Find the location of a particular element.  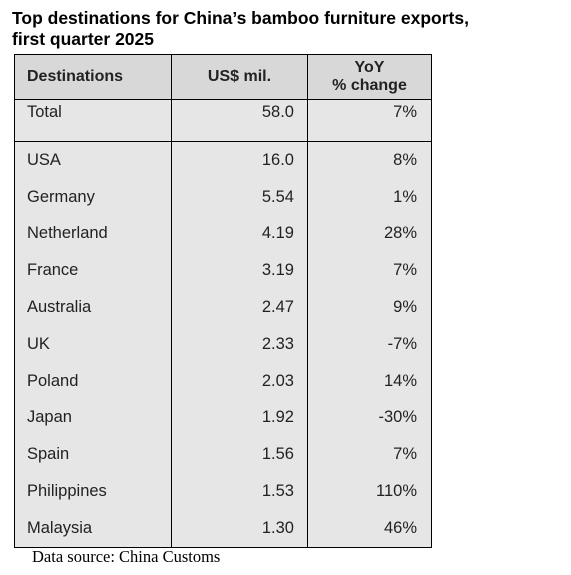

cell-yoy: -30% is located at coordinates (369, 418).